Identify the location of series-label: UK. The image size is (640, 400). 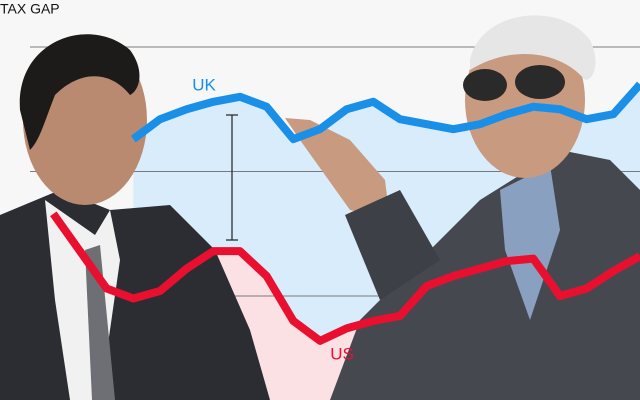
(204, 84).